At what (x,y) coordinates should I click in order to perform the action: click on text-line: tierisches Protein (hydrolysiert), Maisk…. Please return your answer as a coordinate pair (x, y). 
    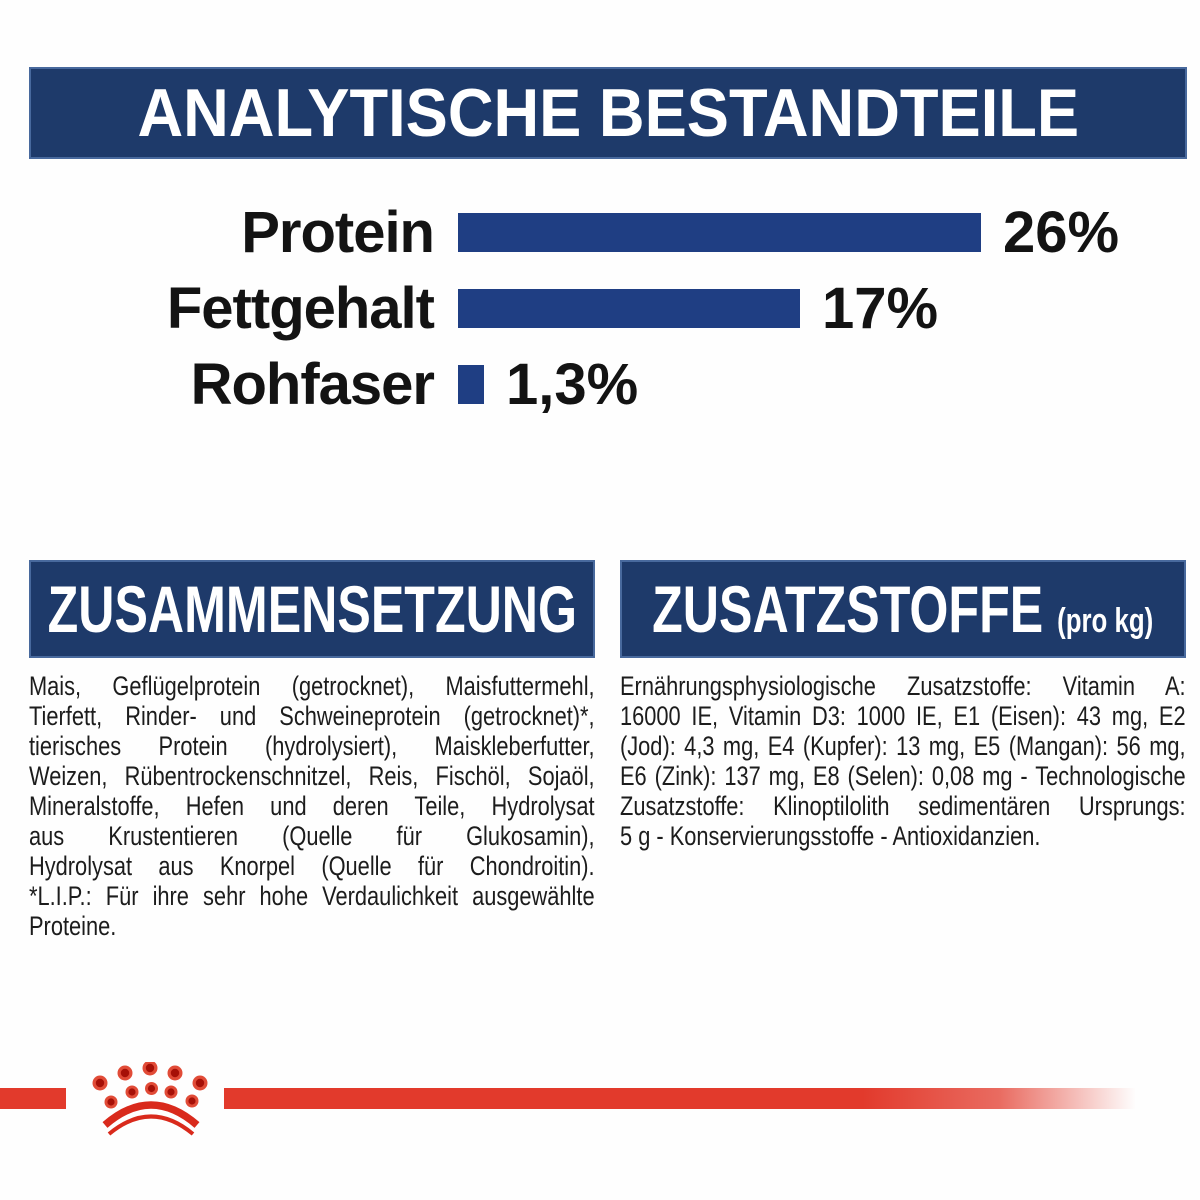
    Looking at the image, I should click on (312, 746).